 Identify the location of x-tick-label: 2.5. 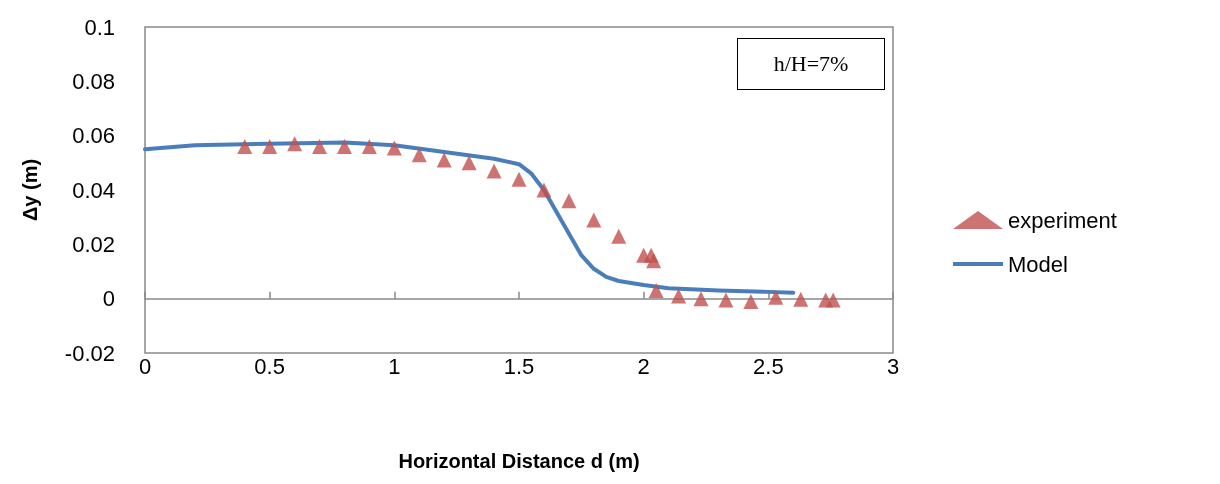
(768, 366).